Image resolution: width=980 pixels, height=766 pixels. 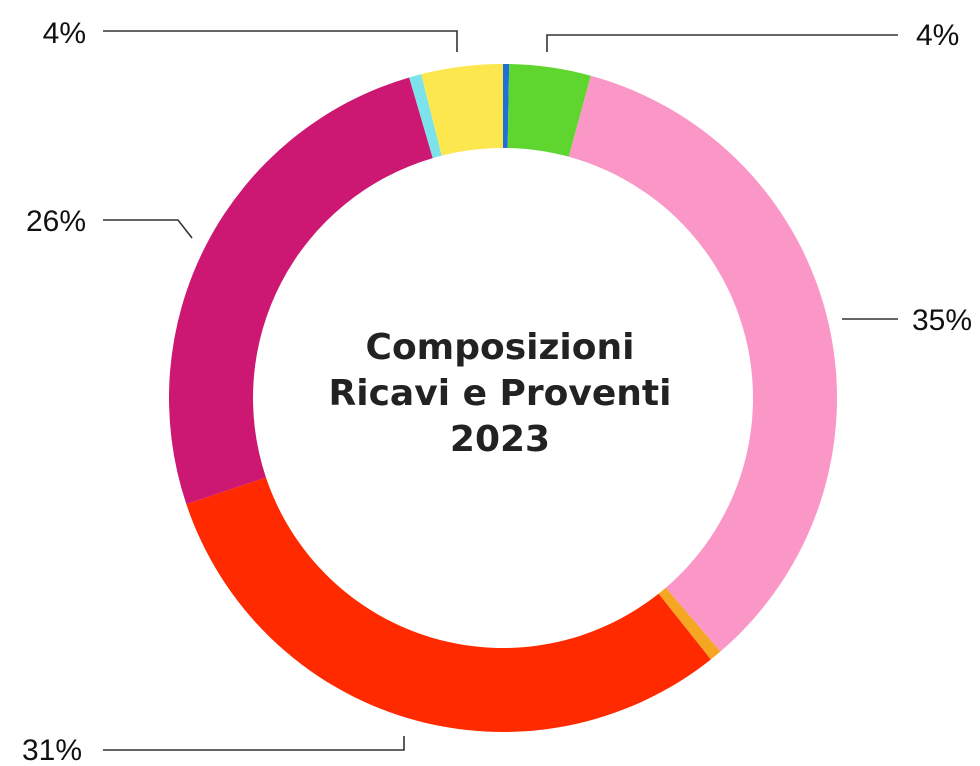 I want to click on slice-label-top-right: 4%, so click(x=937, y=35).